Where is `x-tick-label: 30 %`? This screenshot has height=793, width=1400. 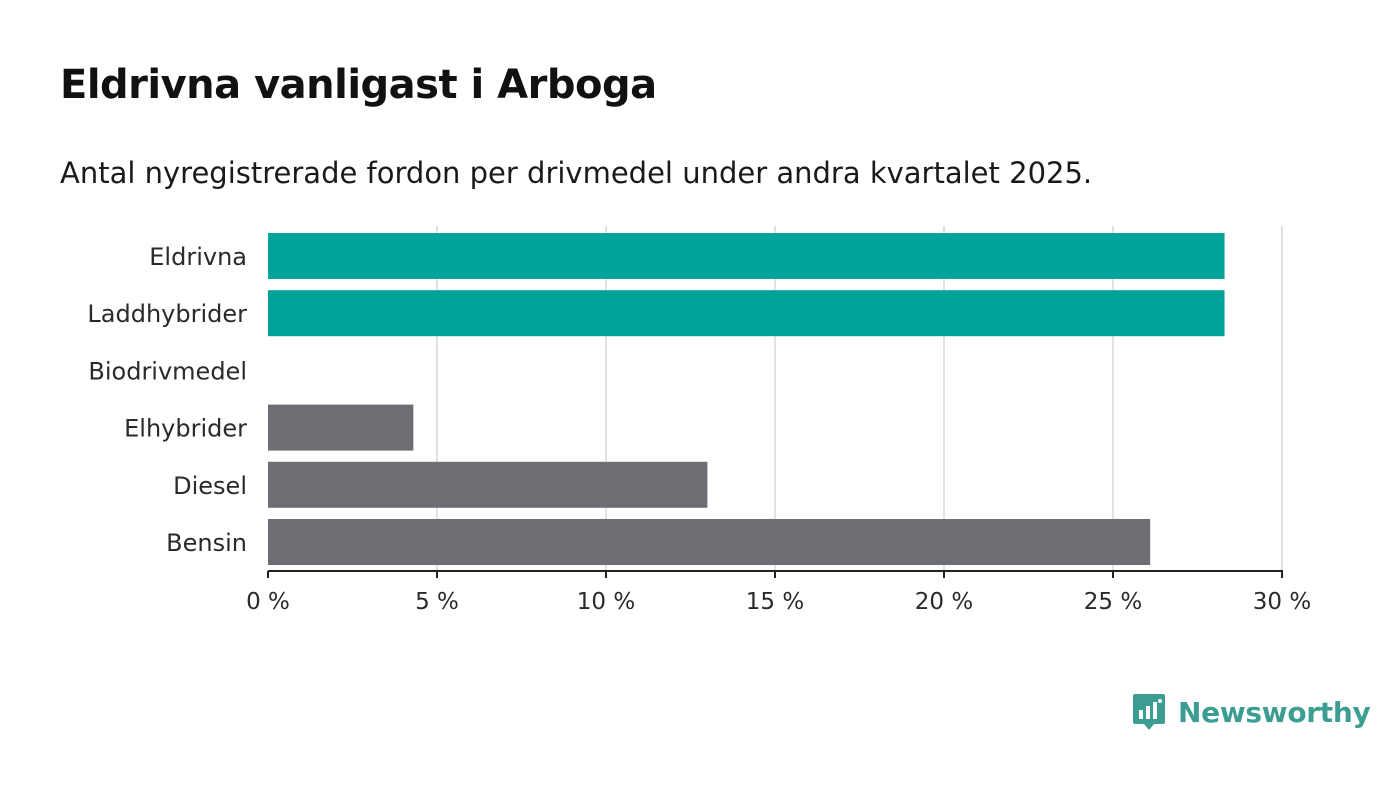 x-tick-label: 30 % is located at coordinates (1282, 602).